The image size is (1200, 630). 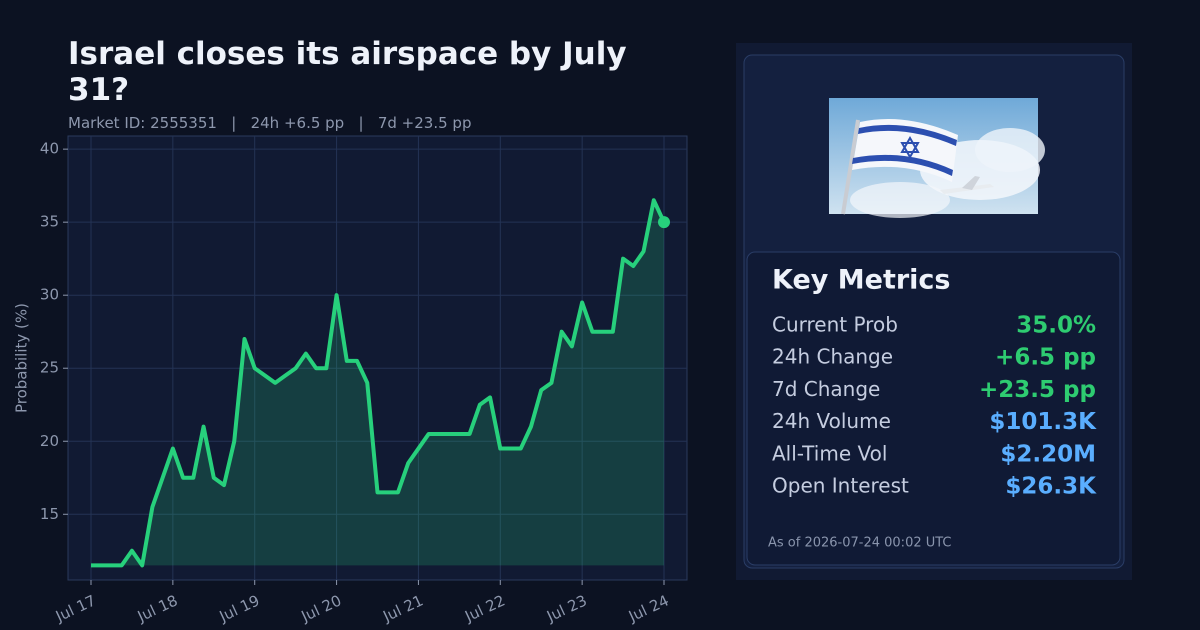 What do you see at coordinates (860, 543) in the screenshot?
I see `as-of: As of 2026-07-24 00:02 UTC` at bounding box center [860, 543].